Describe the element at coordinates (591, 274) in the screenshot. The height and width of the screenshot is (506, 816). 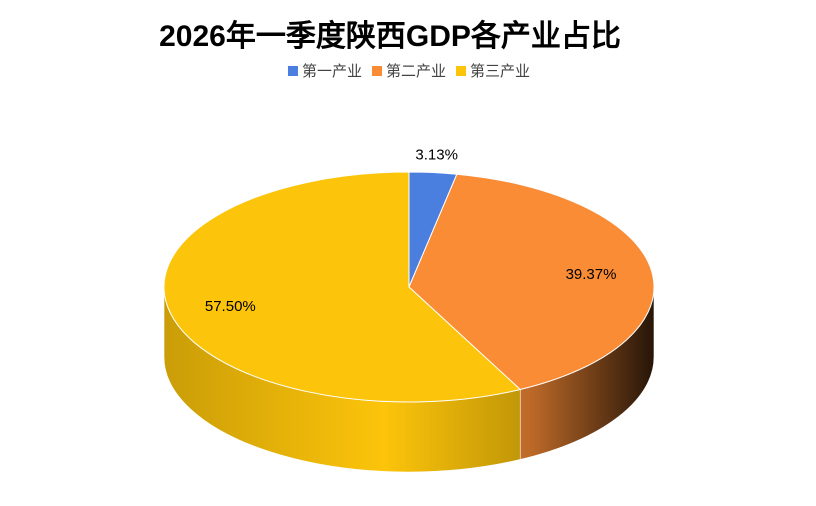
I see `data-label: 39.37%` at that location.